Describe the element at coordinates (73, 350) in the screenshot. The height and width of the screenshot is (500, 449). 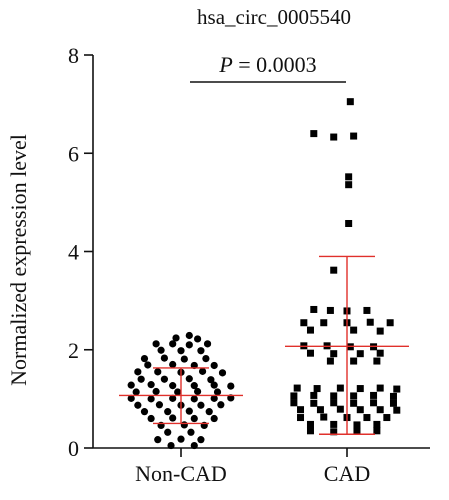
I see `y-tick-label: 2` at that location.